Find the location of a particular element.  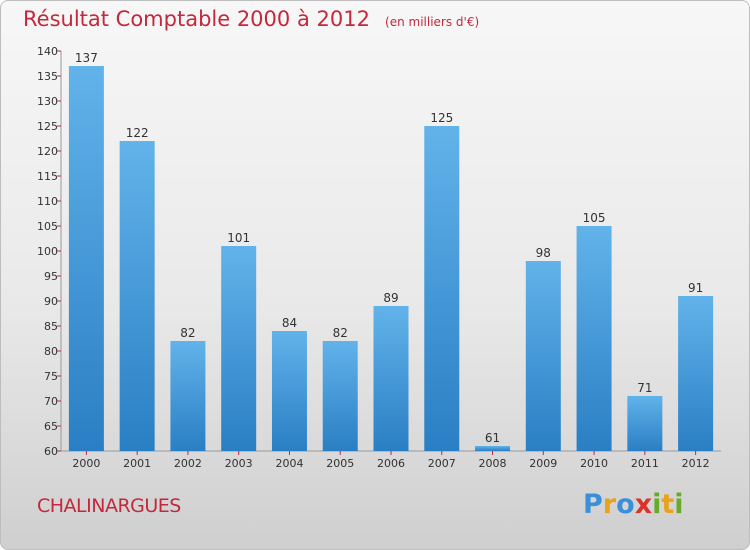

y-tick-label: 130 is located at coordinates (47, 101).